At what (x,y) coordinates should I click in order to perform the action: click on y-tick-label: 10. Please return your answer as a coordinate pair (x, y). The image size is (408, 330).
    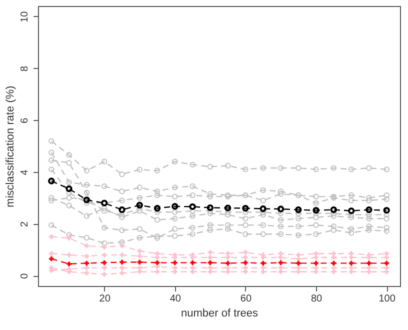
    Looking at the image, I should click on (25, 16).